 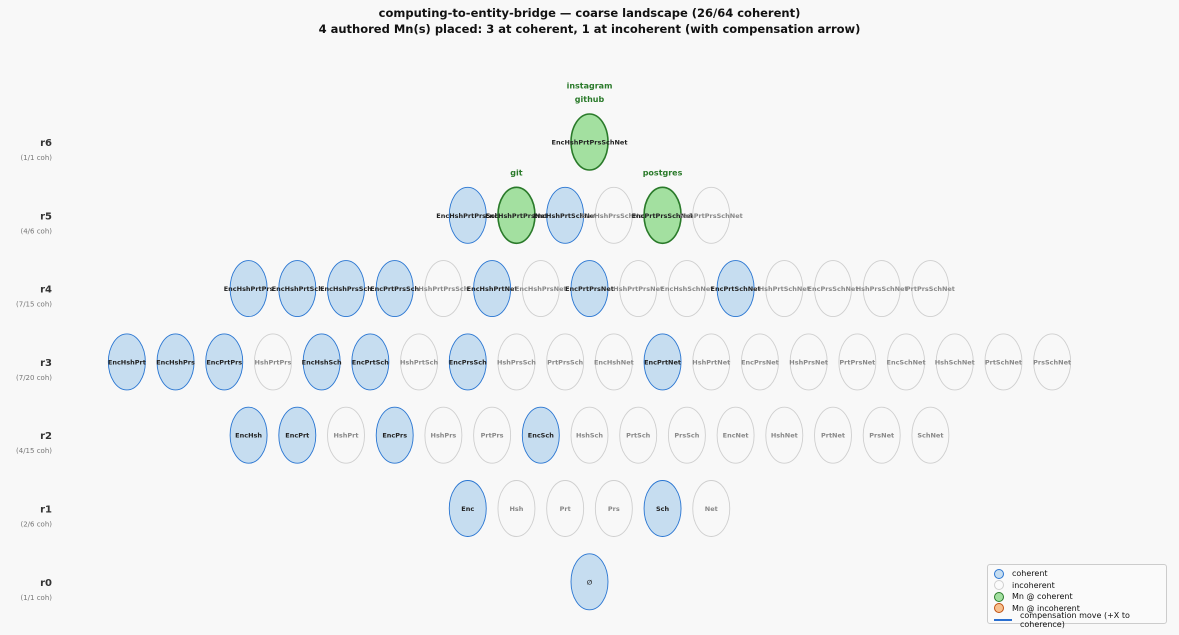 I want to click on rank-label: r1, so click(x=46, y=510).